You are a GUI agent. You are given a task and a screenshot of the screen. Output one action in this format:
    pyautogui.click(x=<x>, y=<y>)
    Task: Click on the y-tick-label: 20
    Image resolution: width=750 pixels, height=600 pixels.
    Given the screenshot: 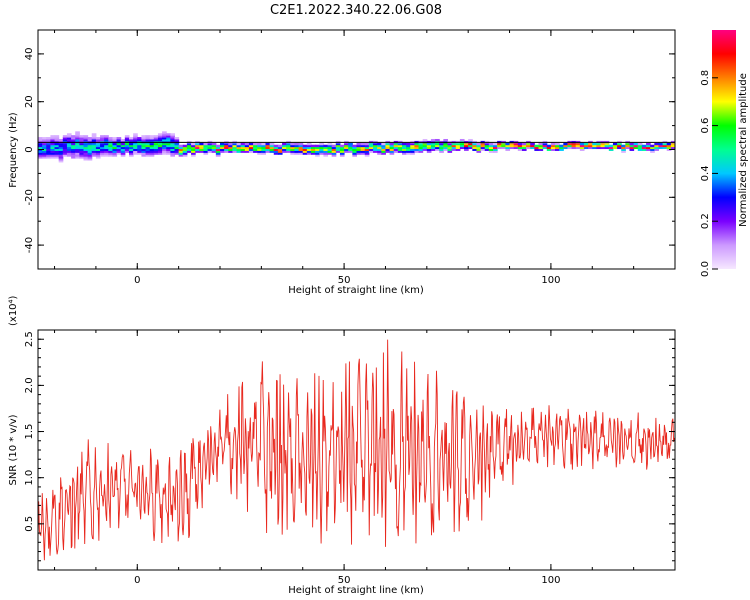 What is the action you would take?
    pyautogui.click(x=29, y=101)
    